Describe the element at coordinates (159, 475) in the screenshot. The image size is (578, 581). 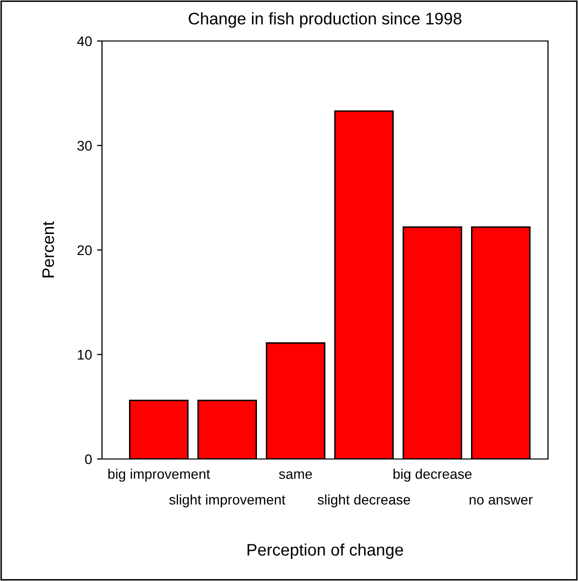
I see `x-tick-label: big improvement` at that location.